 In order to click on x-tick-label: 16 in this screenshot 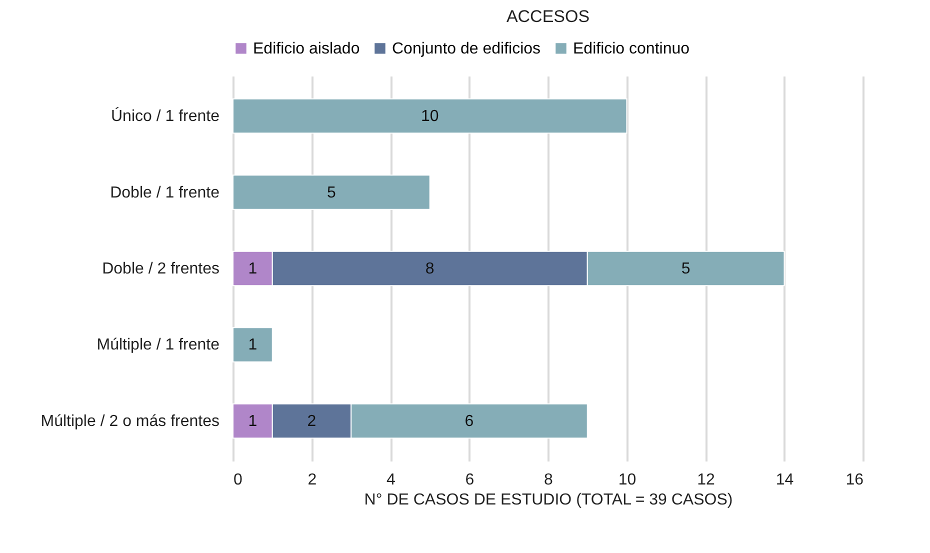, I will do `click(855, 480)`.